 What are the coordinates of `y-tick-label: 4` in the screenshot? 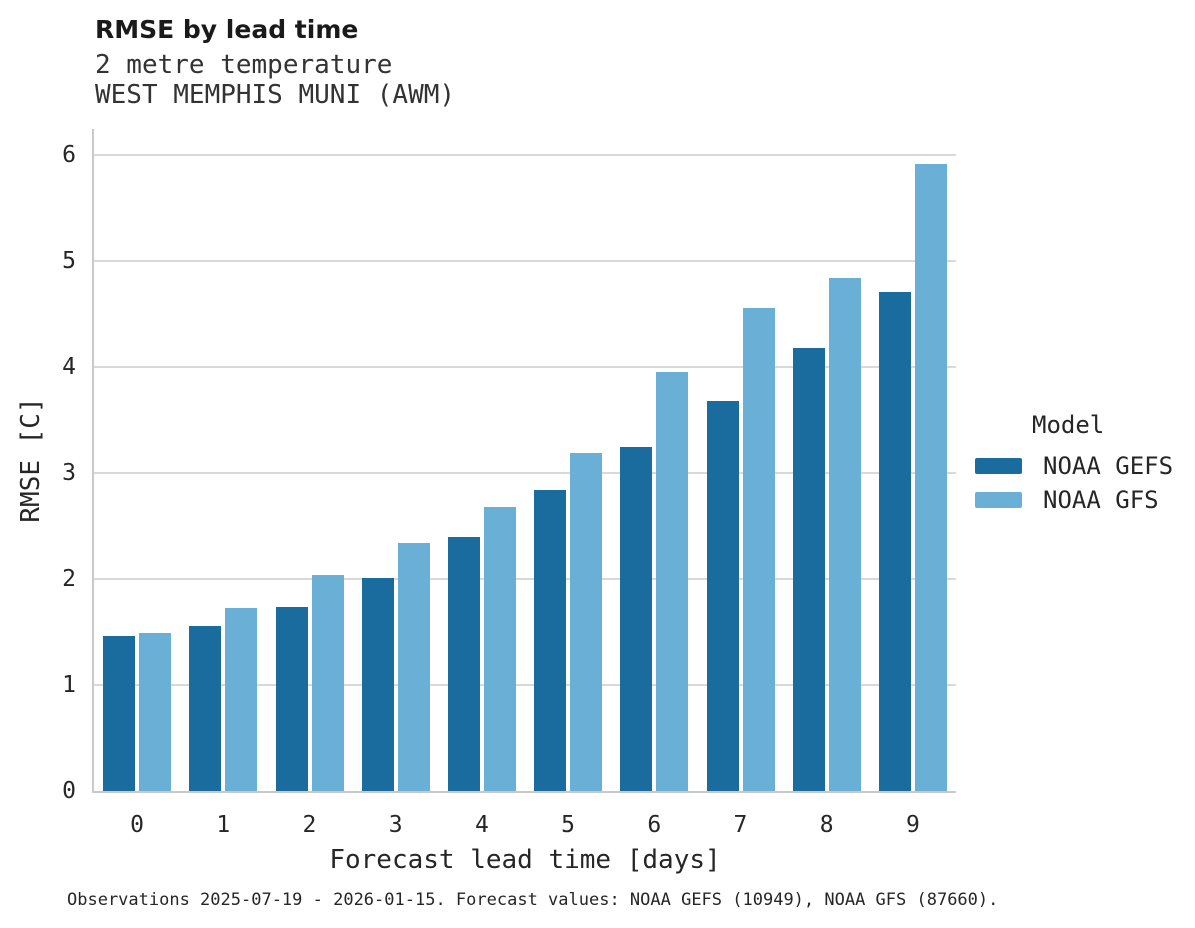 It's located at (69, 367).